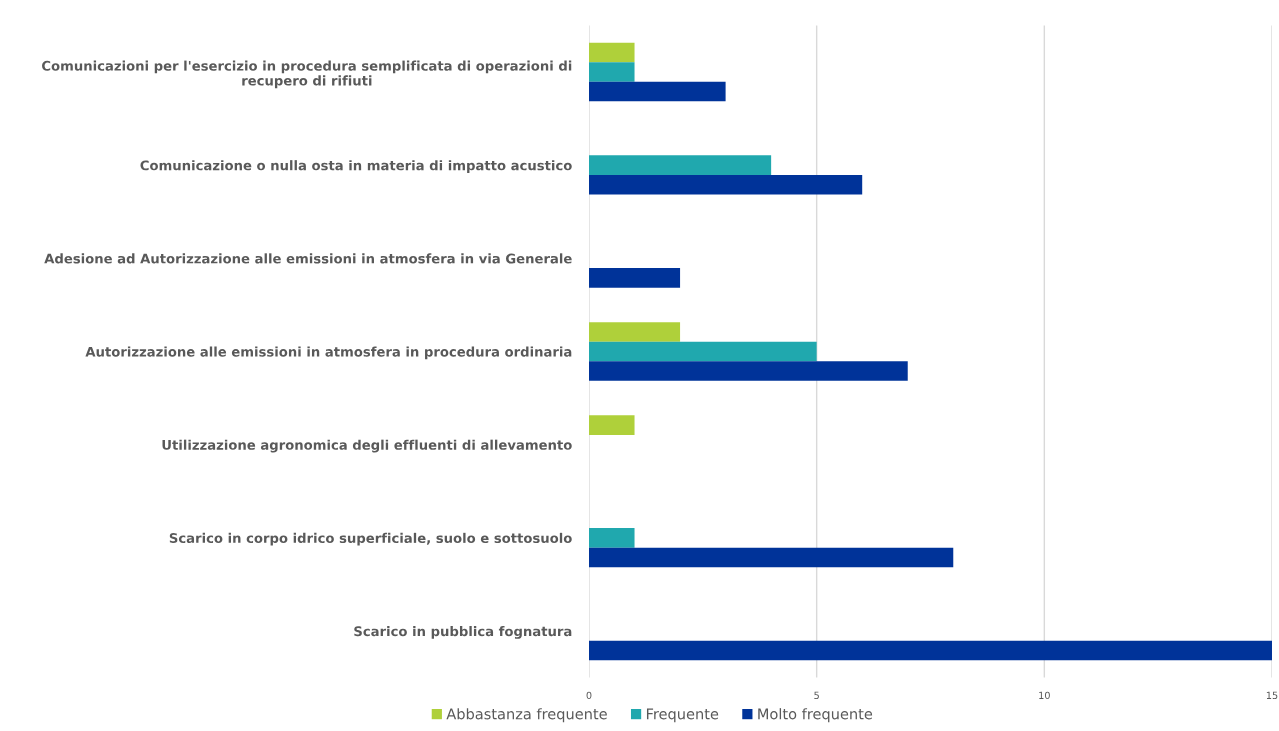 The image size is (1279, 731). What do you see at coordinates (1272, 695) in the screenshot?
I see `x-tick-label: 15` at bounding box center [1272, 695].